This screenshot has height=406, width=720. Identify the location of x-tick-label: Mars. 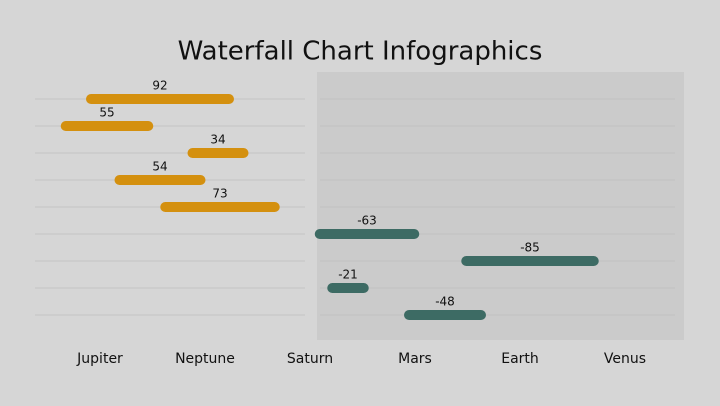
(415, 359).